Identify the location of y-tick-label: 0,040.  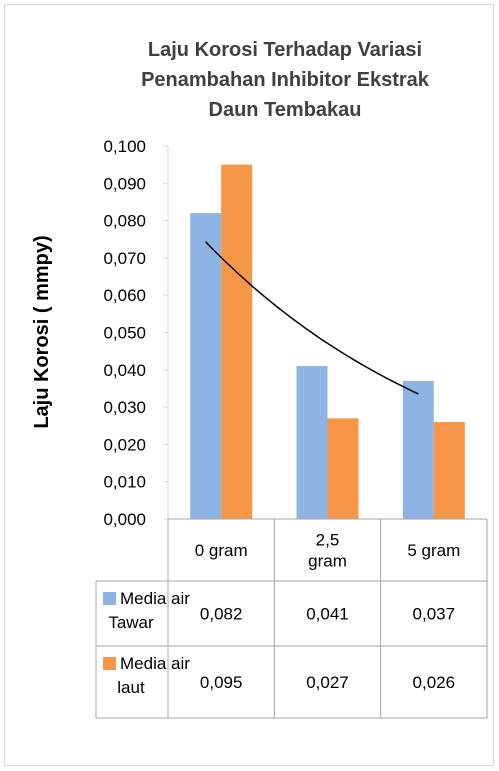
(124, 370).